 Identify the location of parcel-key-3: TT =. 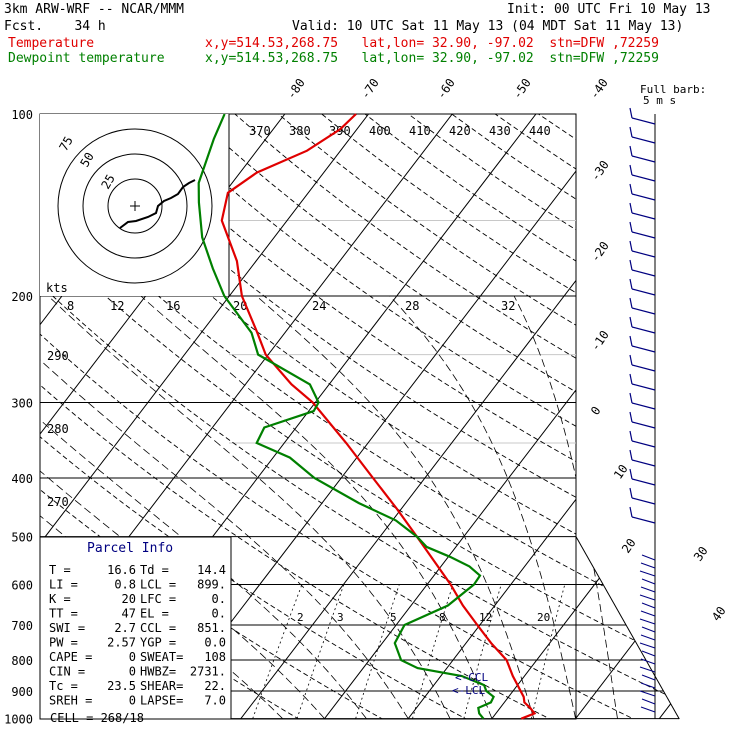
(63, 614).